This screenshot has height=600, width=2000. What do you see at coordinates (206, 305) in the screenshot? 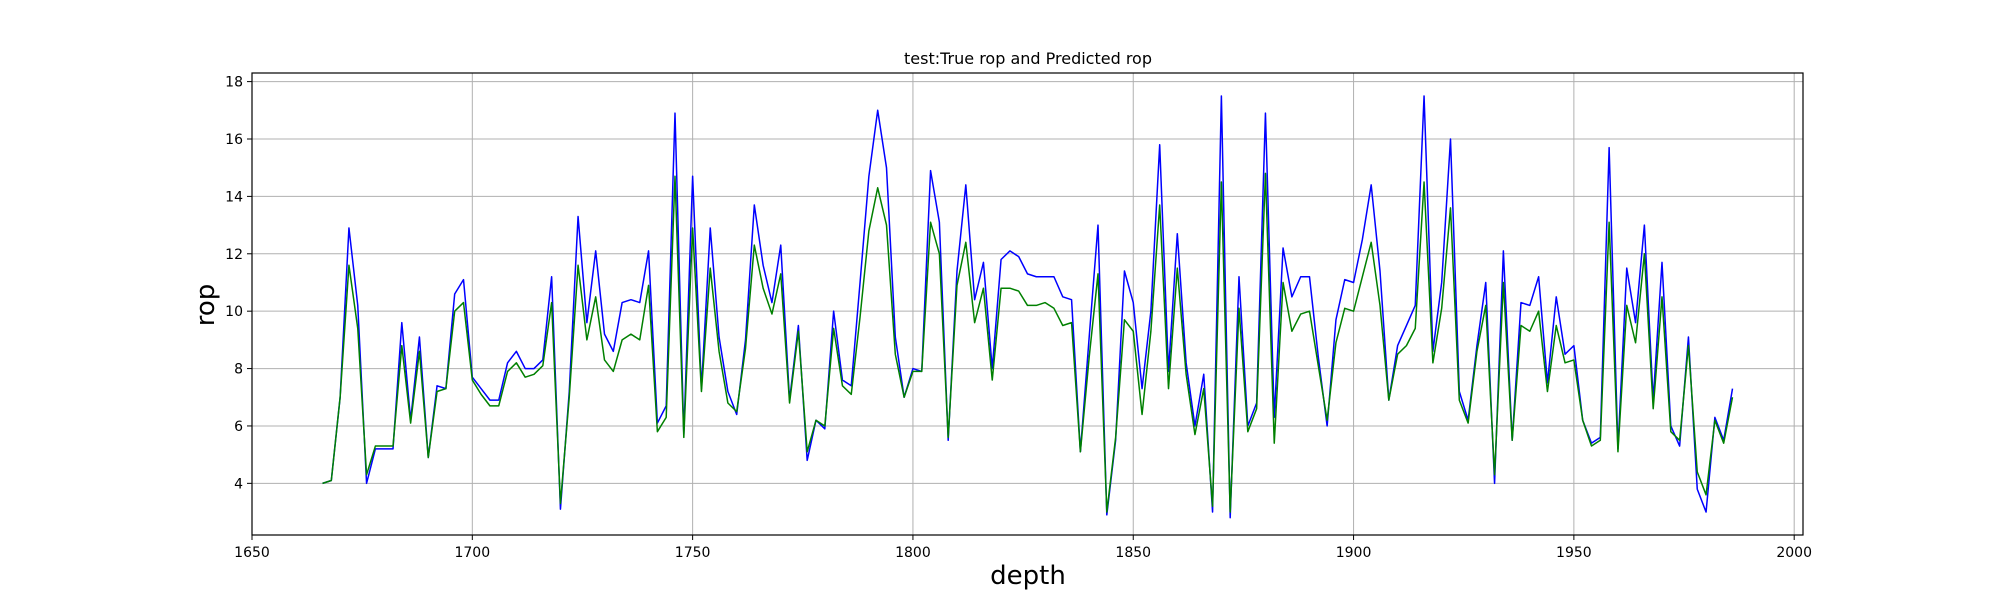
I see `y-axis-label: rop` at bounding box center [206, 305].